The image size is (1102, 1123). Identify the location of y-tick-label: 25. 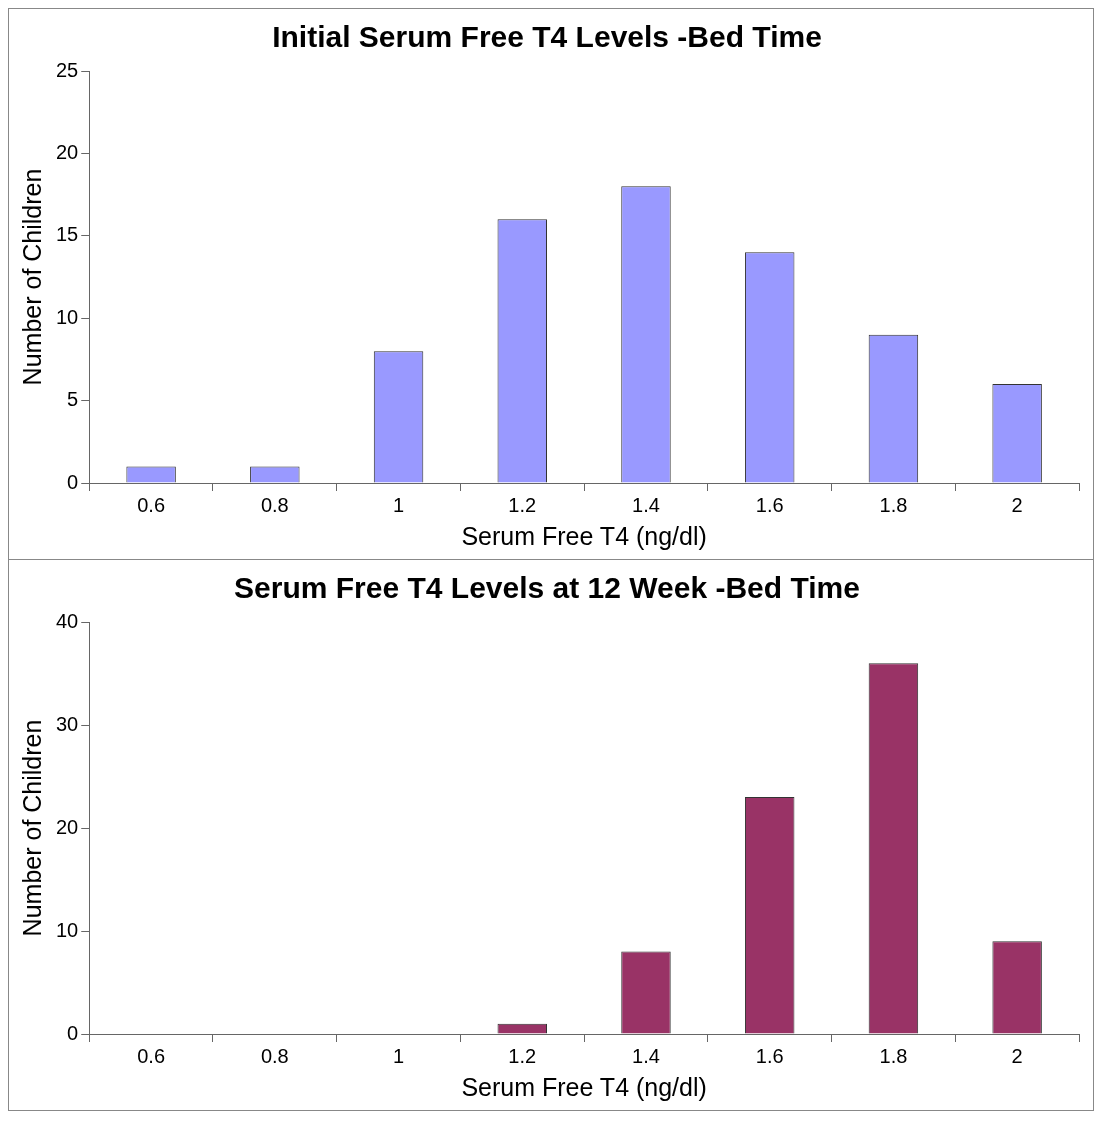
(67, 69).